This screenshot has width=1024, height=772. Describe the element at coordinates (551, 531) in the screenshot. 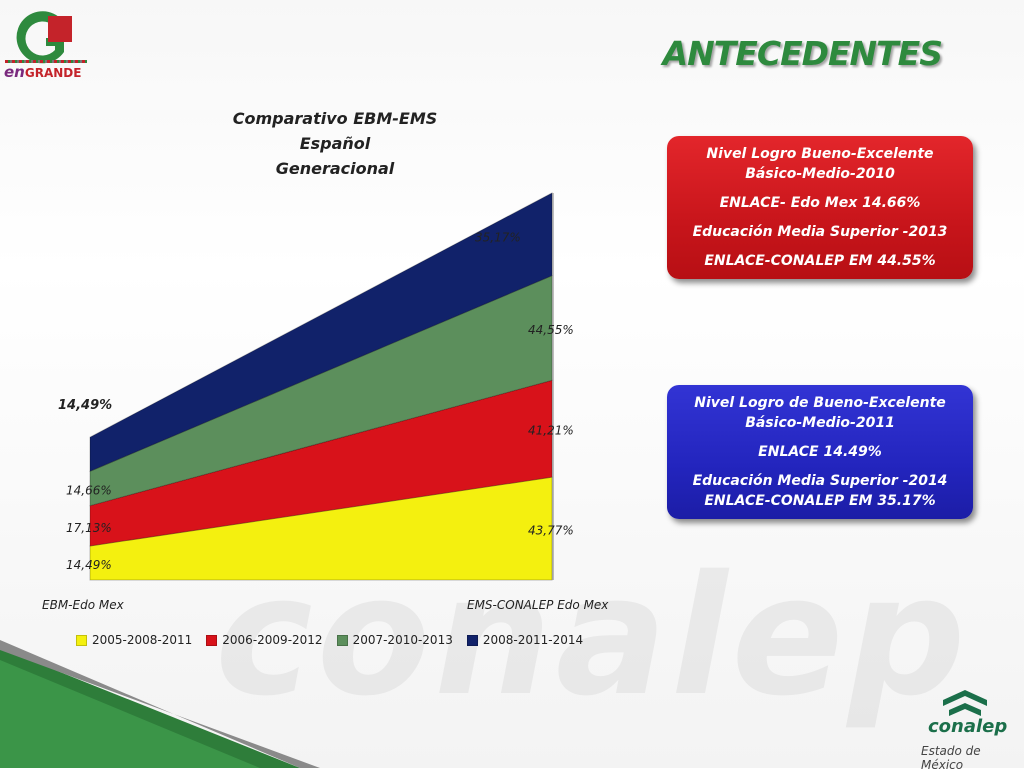

I see `data-label-series-0-right: 43,77%` at that location.